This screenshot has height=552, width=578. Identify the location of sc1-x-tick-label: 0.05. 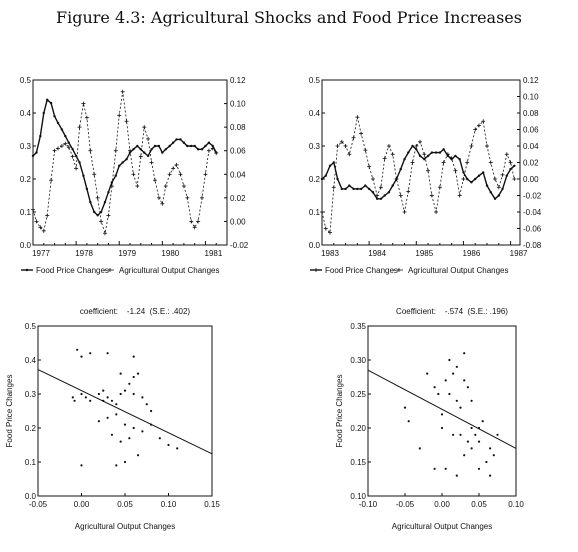
(125, 504).